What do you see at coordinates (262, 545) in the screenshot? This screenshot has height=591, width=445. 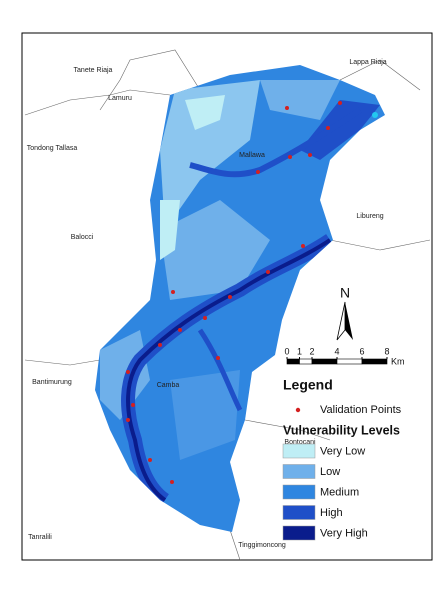 I see `place-label: Tinggimoncong` at bounding box center [262, 545].